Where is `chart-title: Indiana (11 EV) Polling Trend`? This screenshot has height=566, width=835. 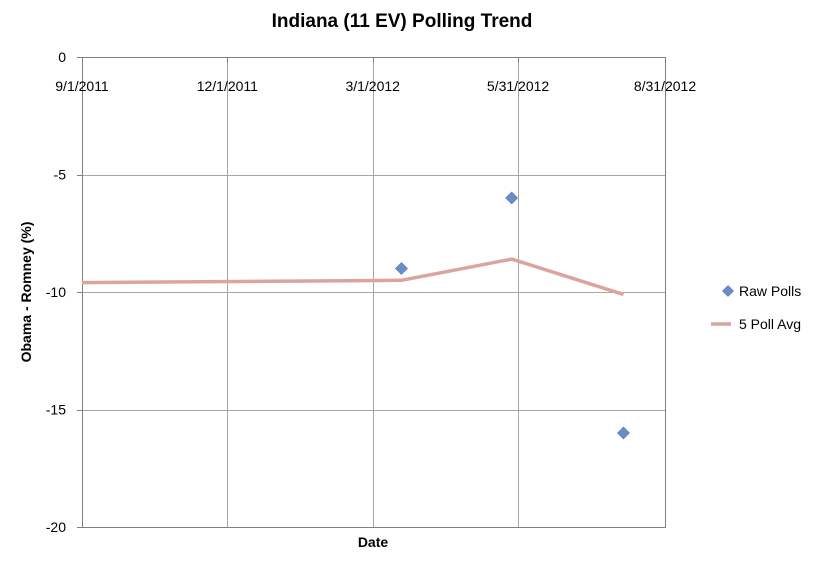 chart-title: Indiana (11 EV) Polling Trend is located at coordinates (402, 21).